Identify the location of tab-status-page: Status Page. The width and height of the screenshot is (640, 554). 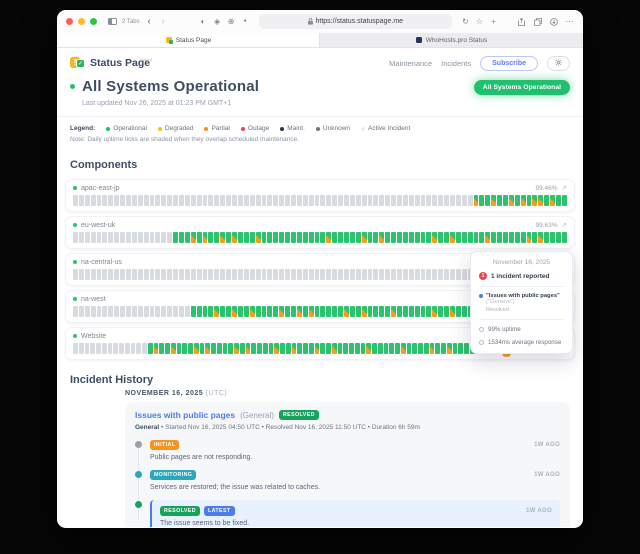
(188, 40).